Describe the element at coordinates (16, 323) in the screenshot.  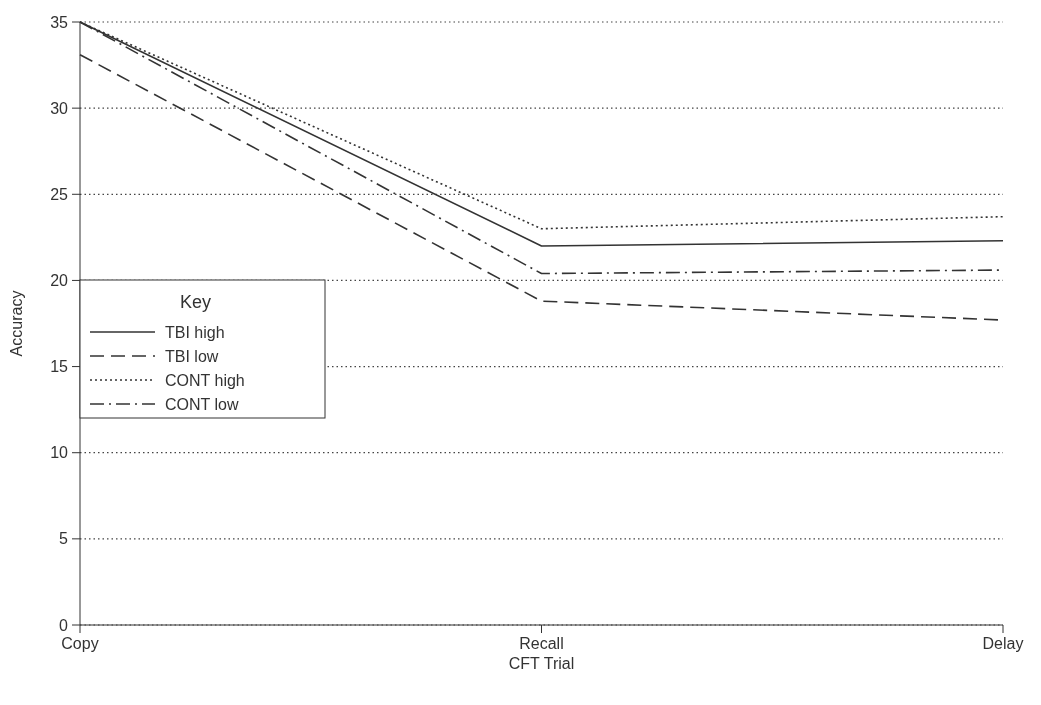
I see `y-axis-title: Accuracy` at that location.